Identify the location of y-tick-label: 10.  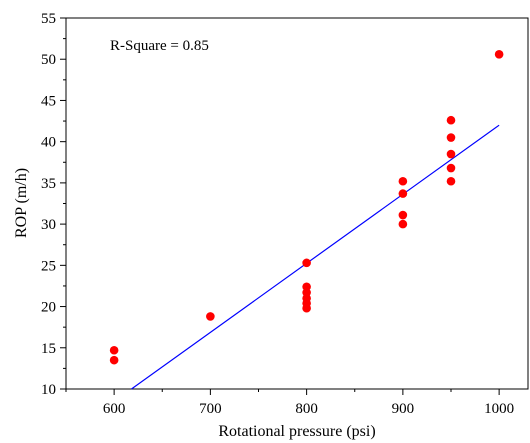
(48, 390).